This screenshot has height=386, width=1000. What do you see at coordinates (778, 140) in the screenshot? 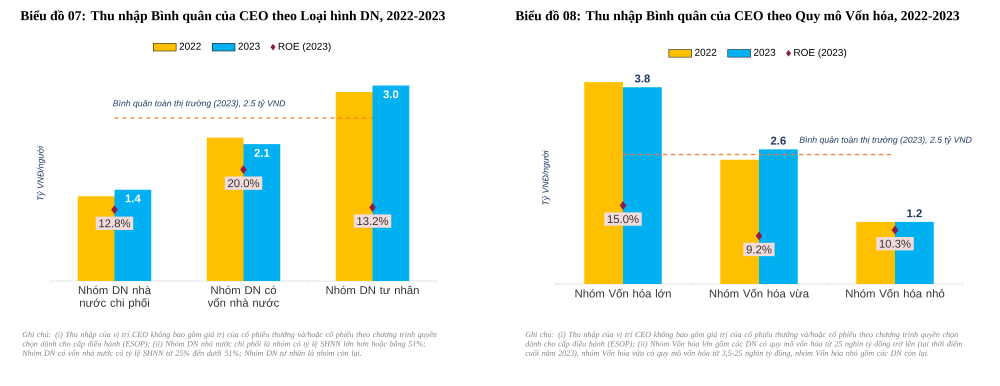
I see `data-label: 2.6` at bounding box center [778, 140].